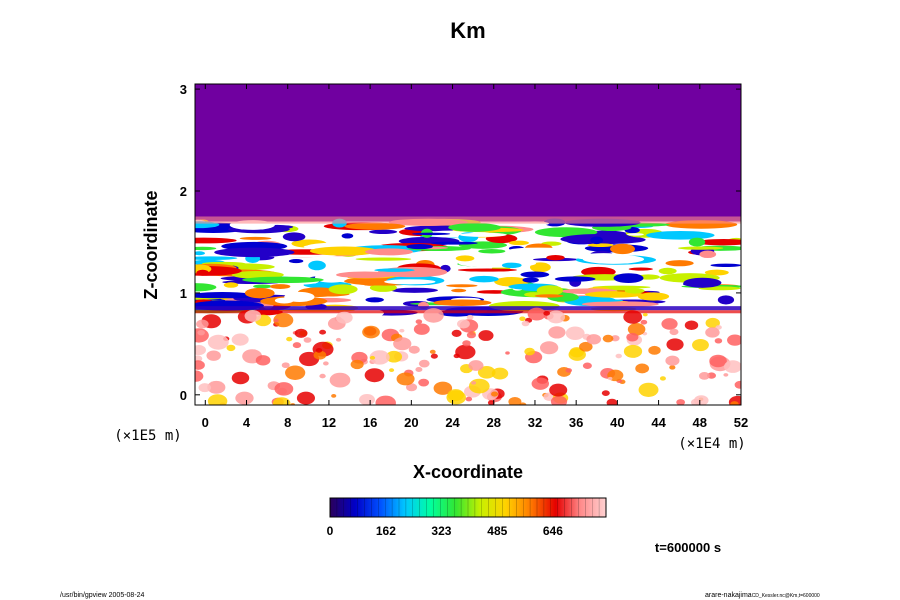 This screenshot has height=600, width=900. Describe the element at coordinates (617, 422) in the screenshot. I see `x-tick-label: 40` at that location.